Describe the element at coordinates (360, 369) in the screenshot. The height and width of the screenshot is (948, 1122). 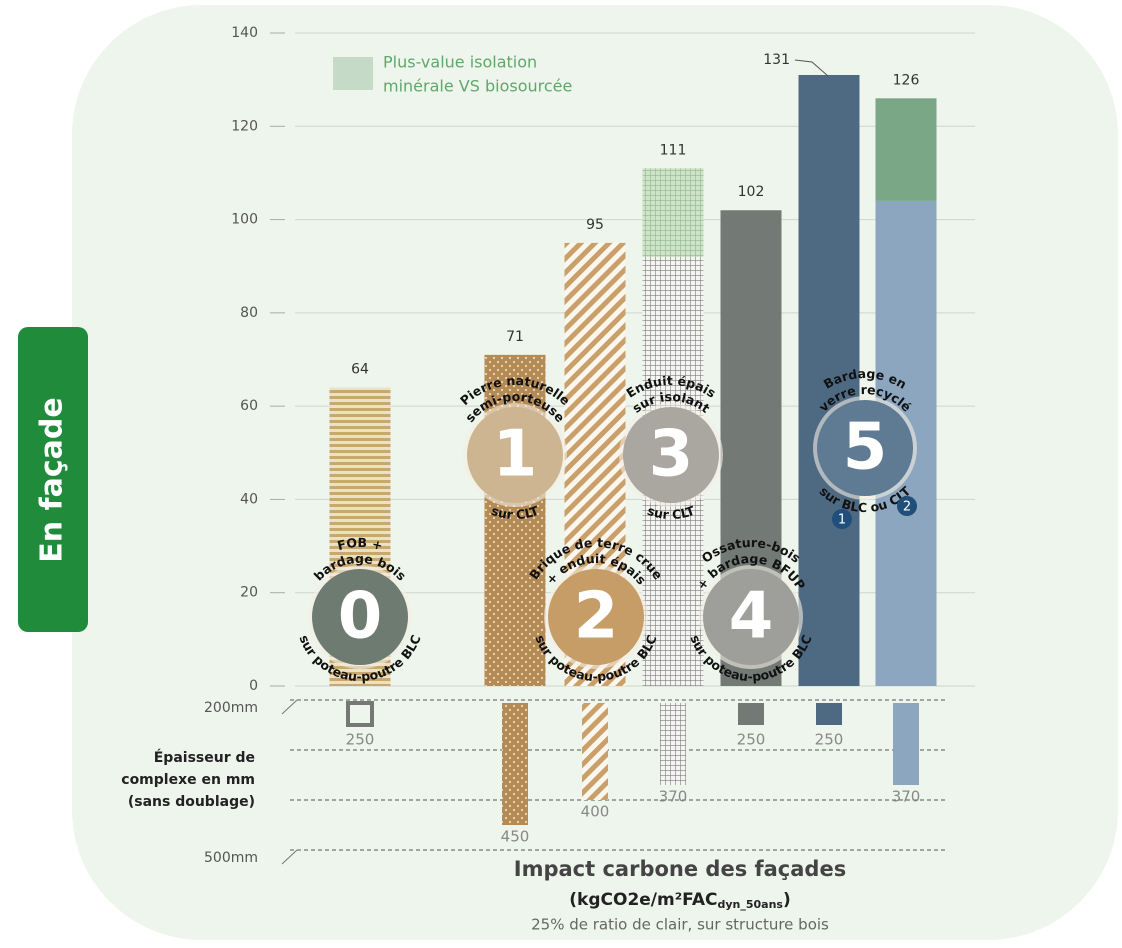
I see `value-label: 64` at that location.